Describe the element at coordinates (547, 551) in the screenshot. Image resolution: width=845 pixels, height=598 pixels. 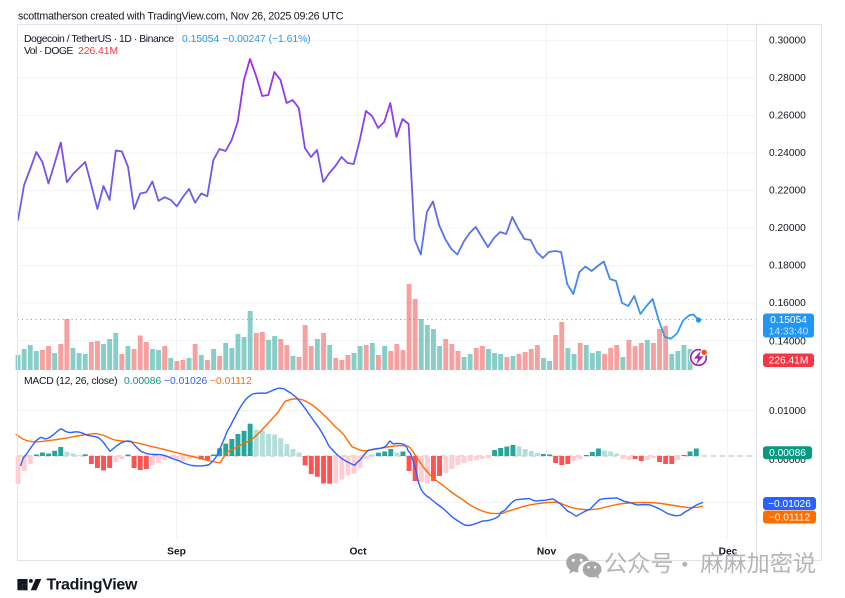
I see `svg-text: Nov` at that location.